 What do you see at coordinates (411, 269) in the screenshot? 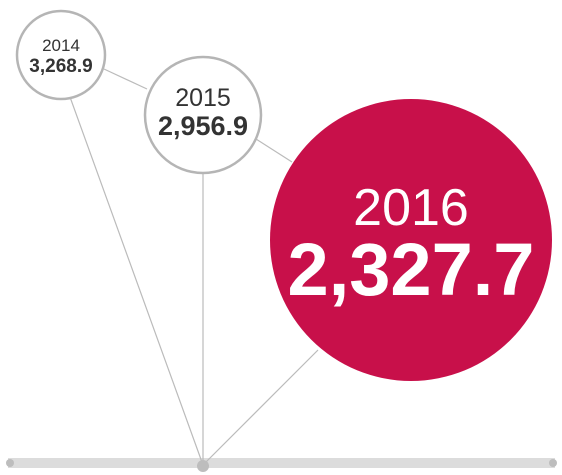
I see `value-label: 2,327.7` at bounding box center [411, 269].